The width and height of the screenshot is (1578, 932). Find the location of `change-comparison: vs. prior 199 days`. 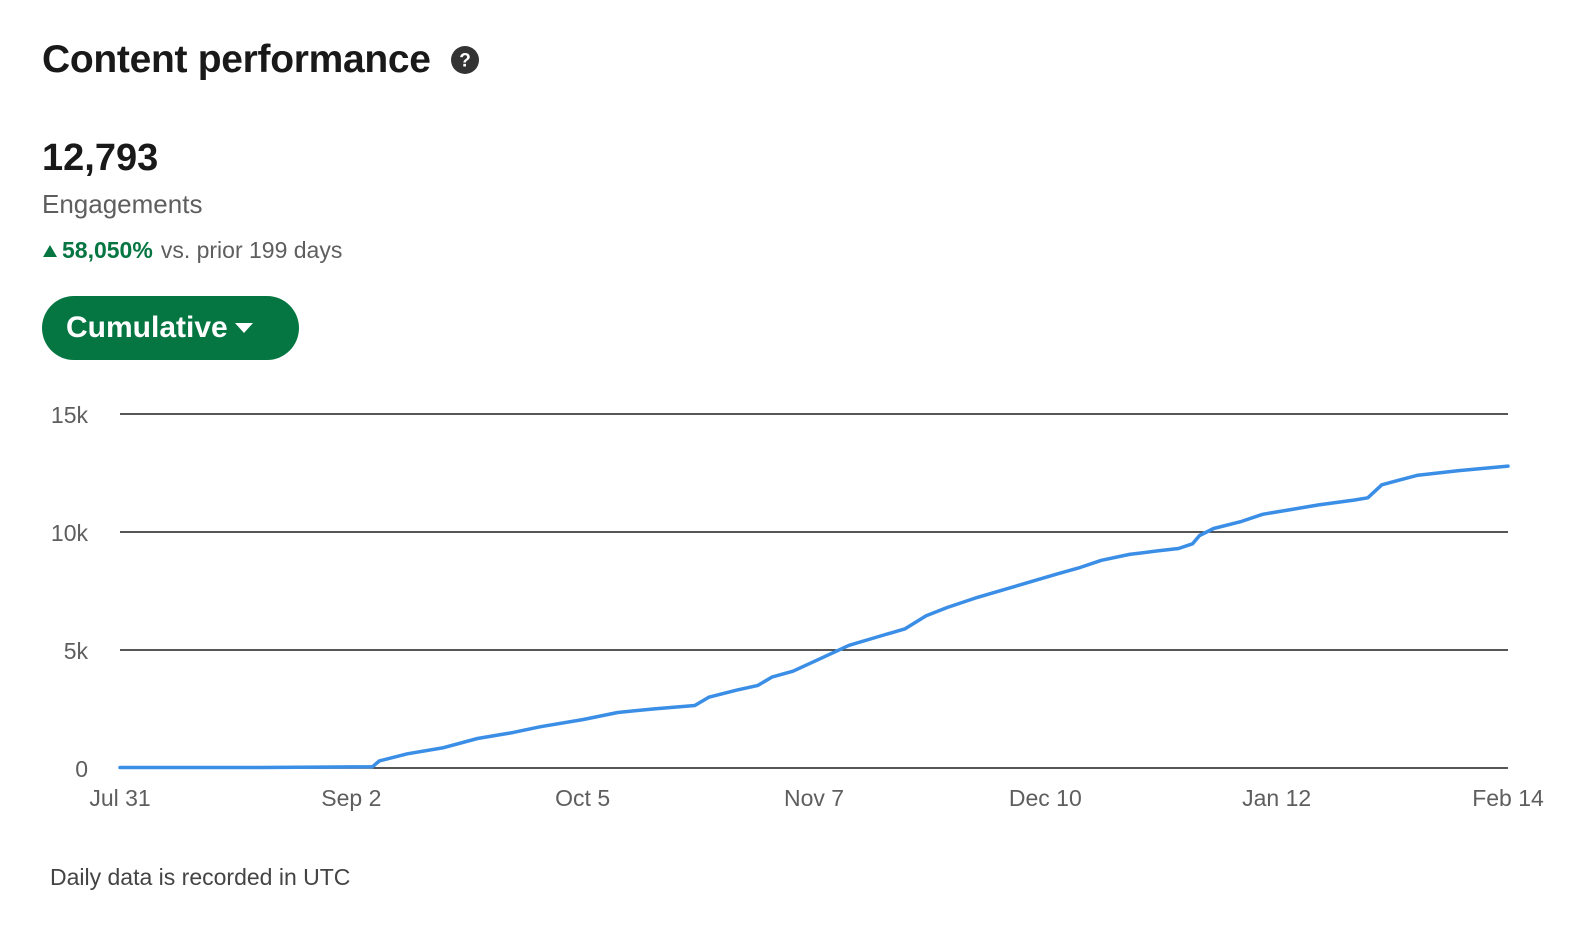

change-comparison: vs. prior 199 days is located at coordinates (251, 250).